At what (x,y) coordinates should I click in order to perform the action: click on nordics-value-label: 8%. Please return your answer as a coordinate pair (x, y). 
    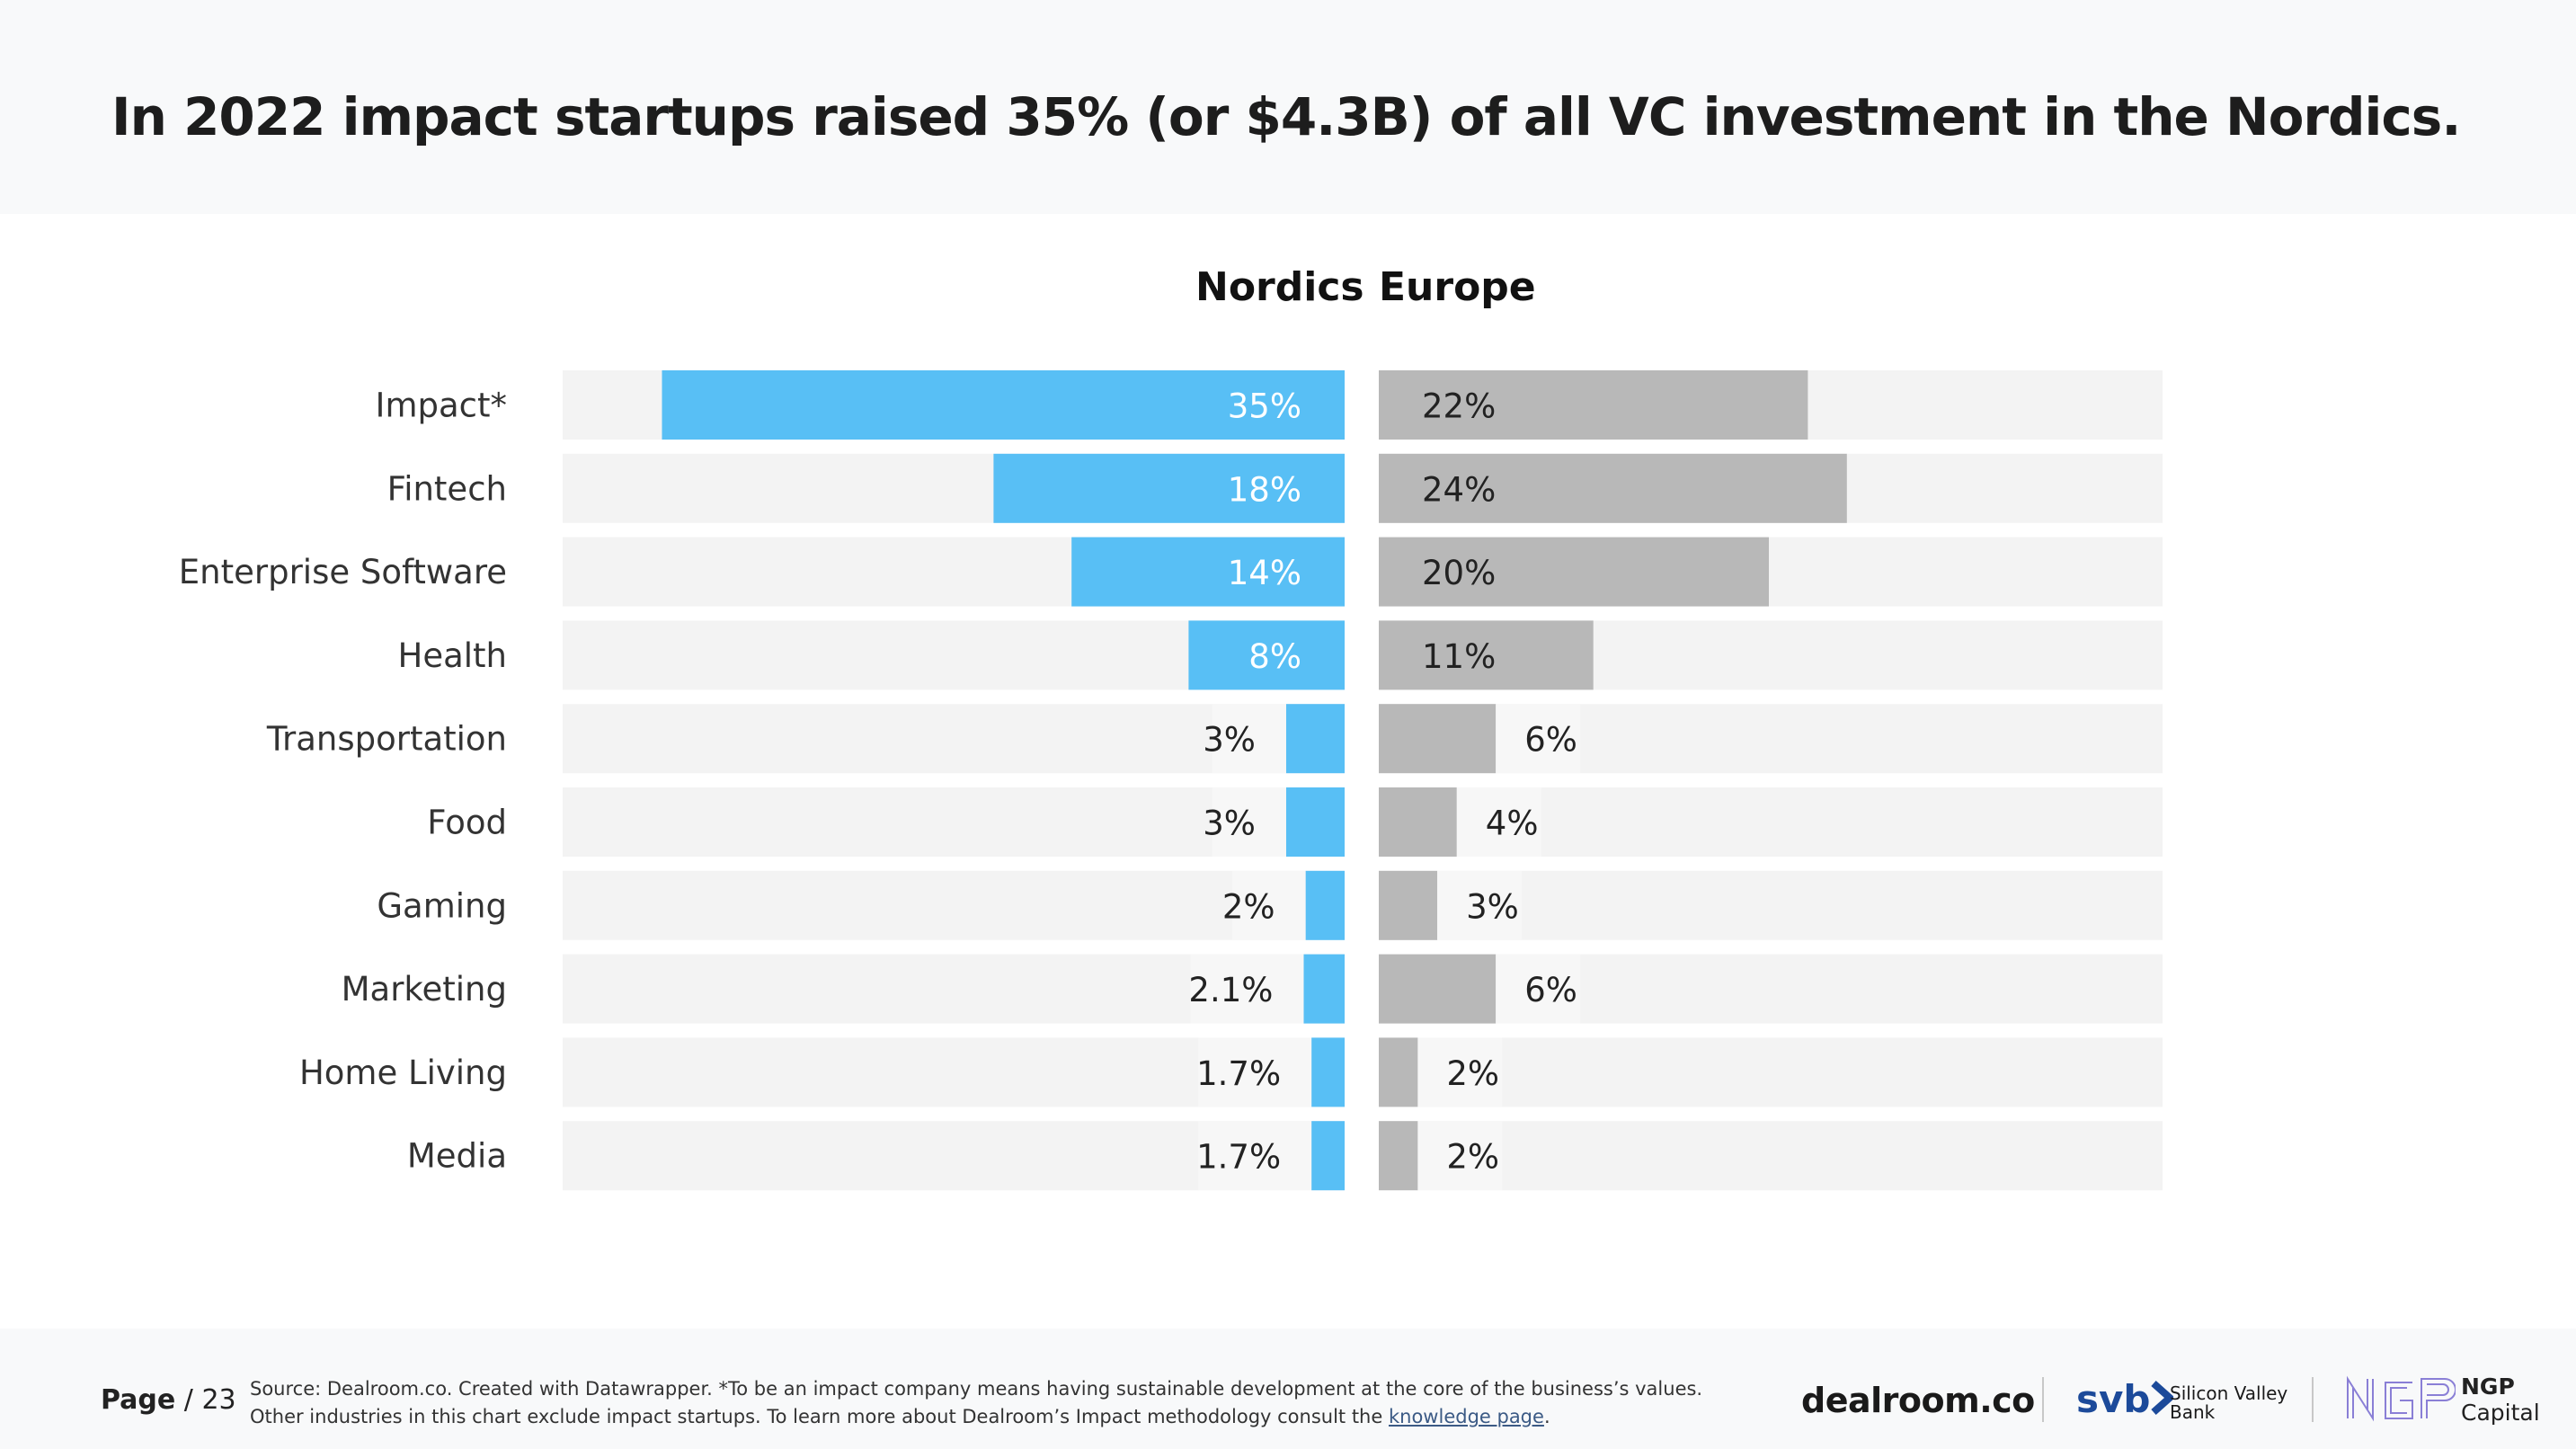
    Looking at the image, I should click on (1274, 656).